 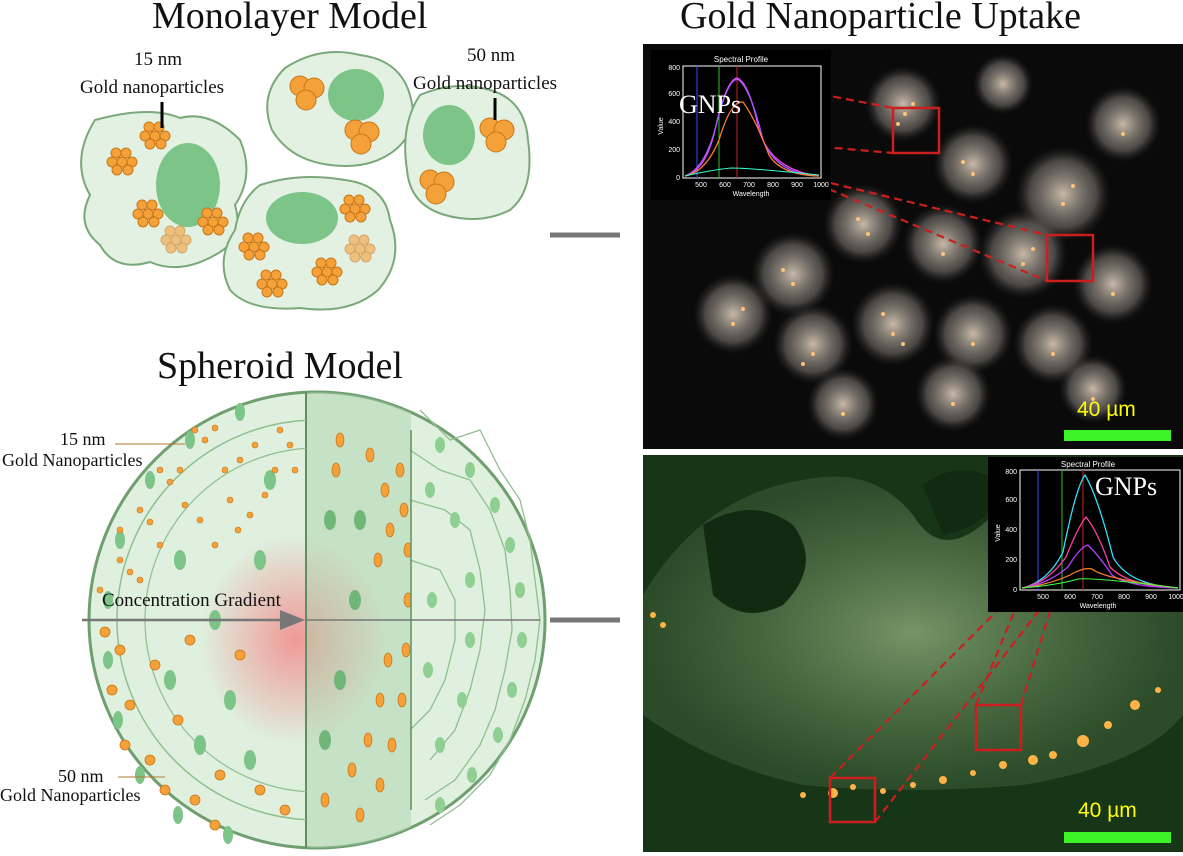 I want to click on scale-bar-bottom, so click(x=1117, y=837).